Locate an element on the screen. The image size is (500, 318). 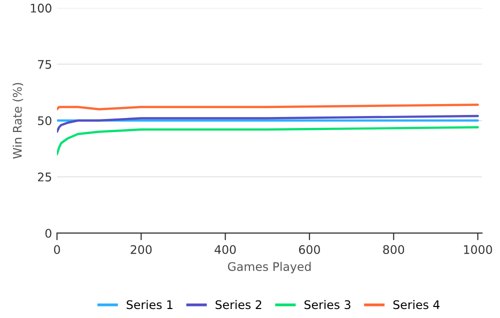
x-tick-label: 1000 is located at coordinates (478, 249).